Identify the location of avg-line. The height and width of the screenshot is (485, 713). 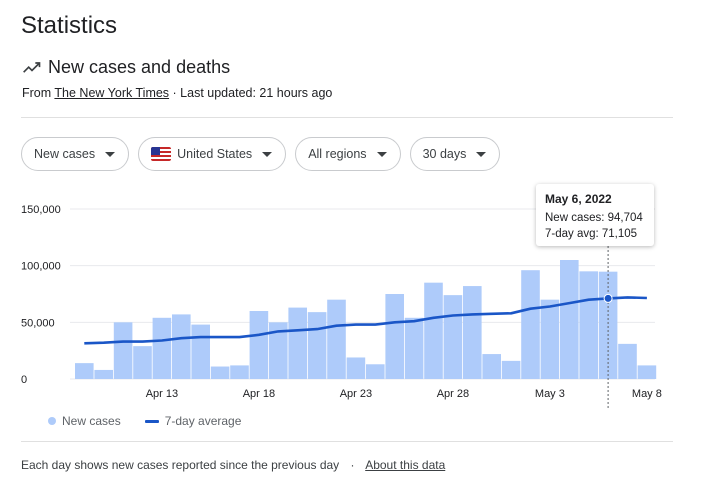
(365, 320).